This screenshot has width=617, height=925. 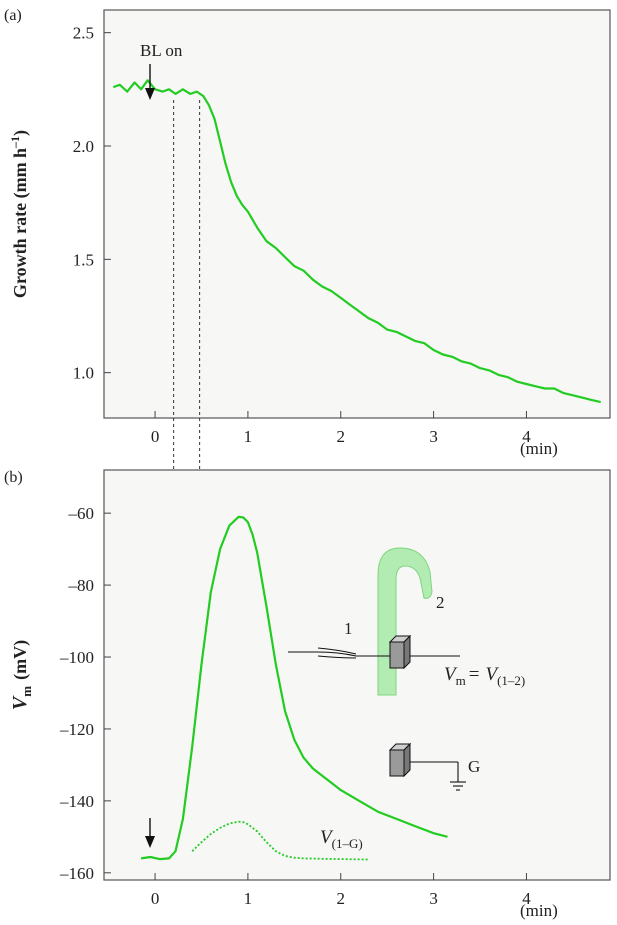 I want to click on panel-b-ylabel: Vm(mV), so click(x=21, y=675).